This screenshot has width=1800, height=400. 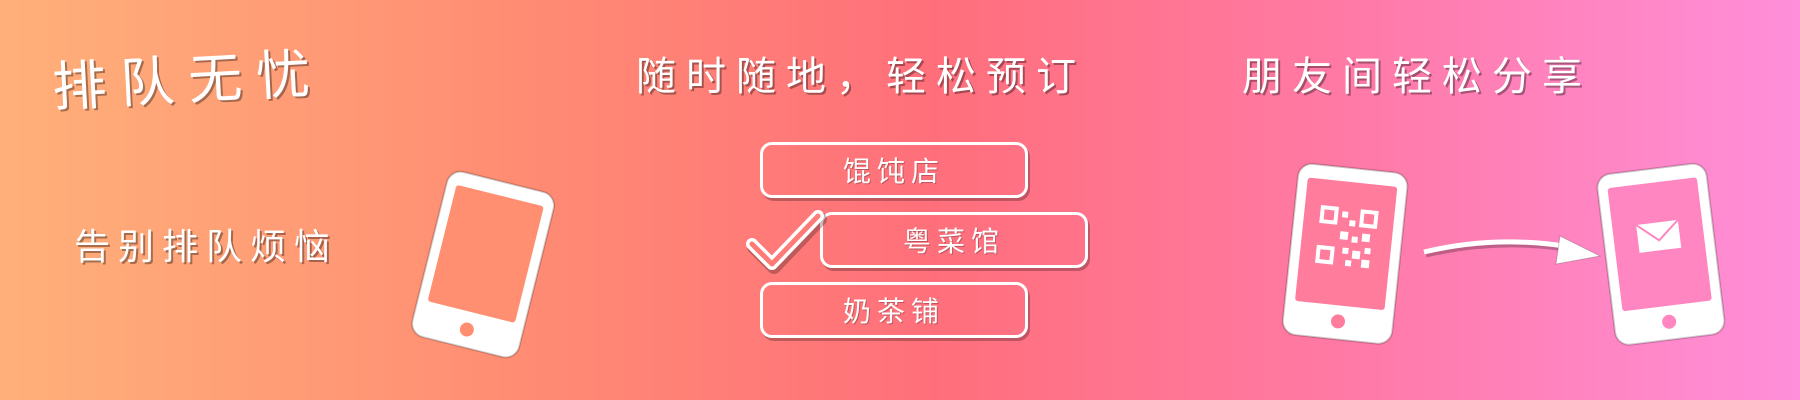 What do you see at coordinates (1345, 253) in the screenshot?
I see `qr-code-phone-icon` at bounding box center [1345, 253].